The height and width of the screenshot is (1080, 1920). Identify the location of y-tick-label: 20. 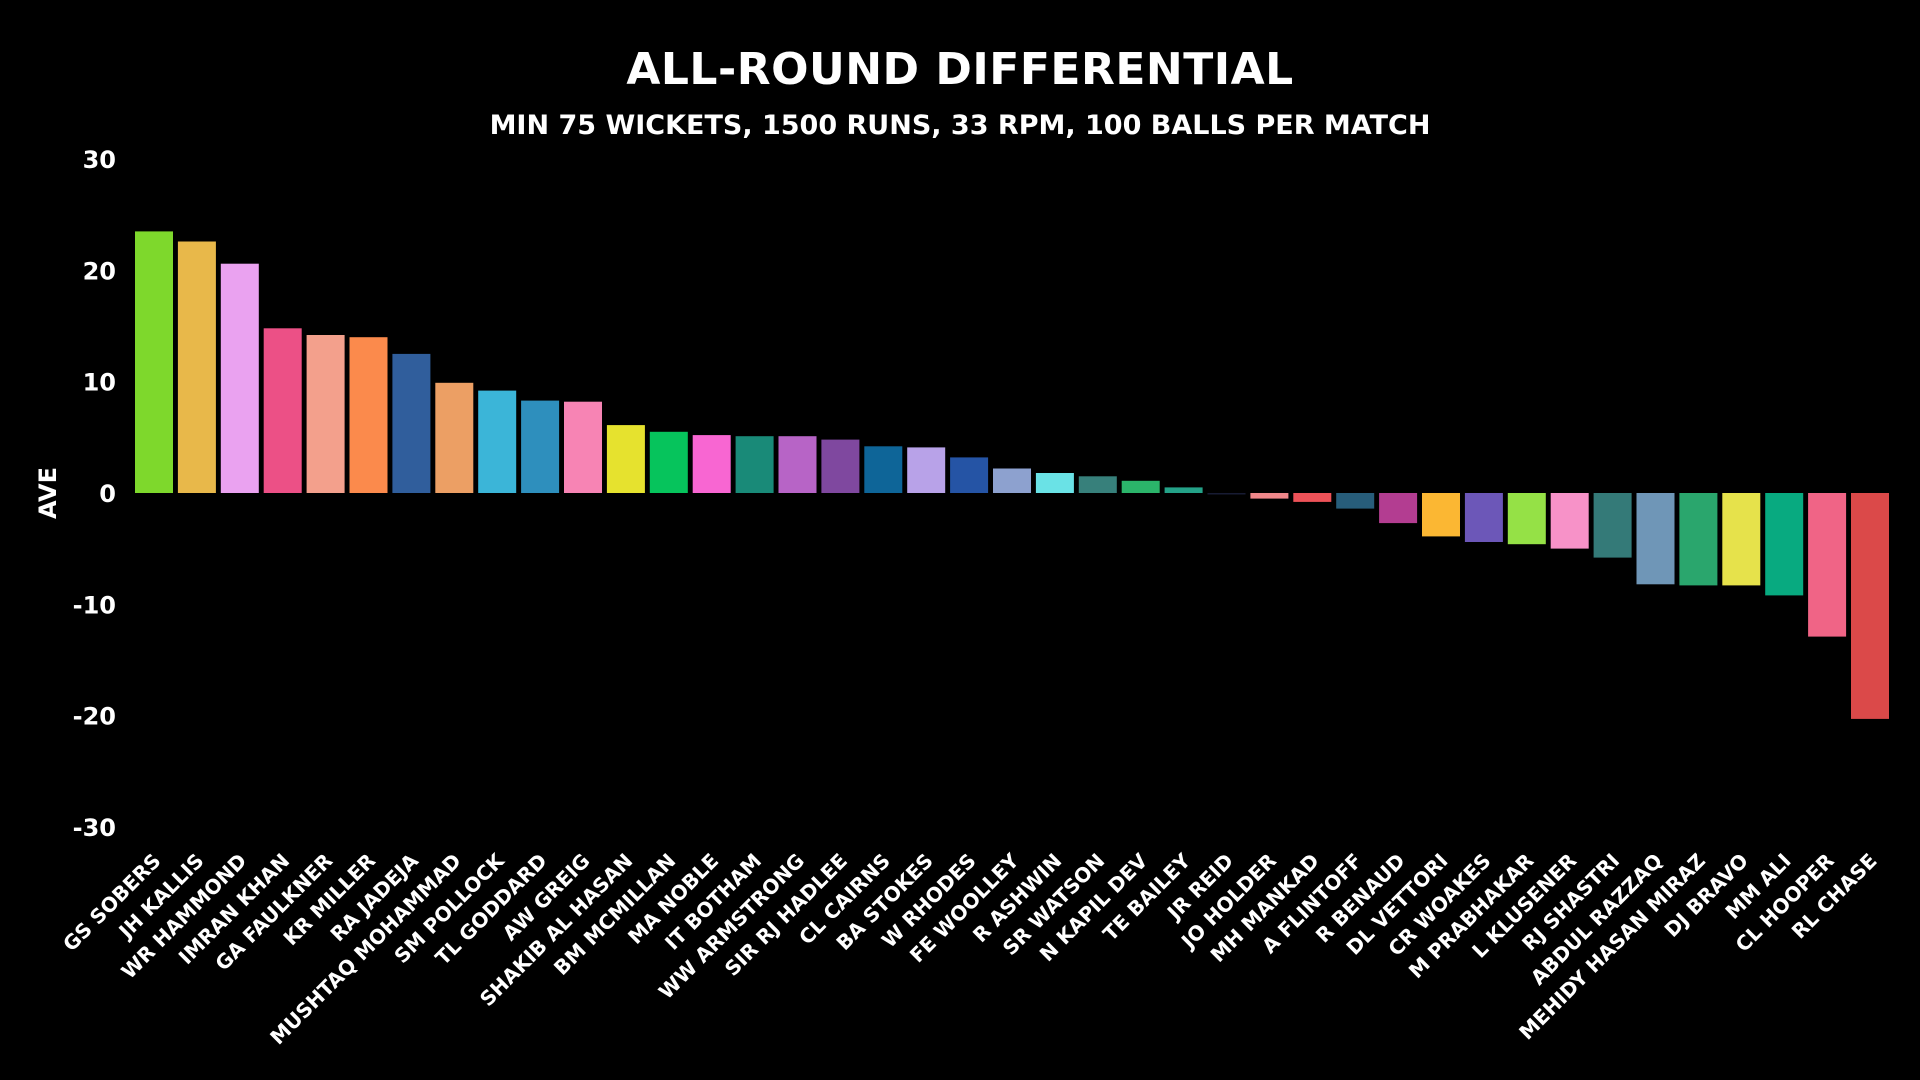
(99, 271).